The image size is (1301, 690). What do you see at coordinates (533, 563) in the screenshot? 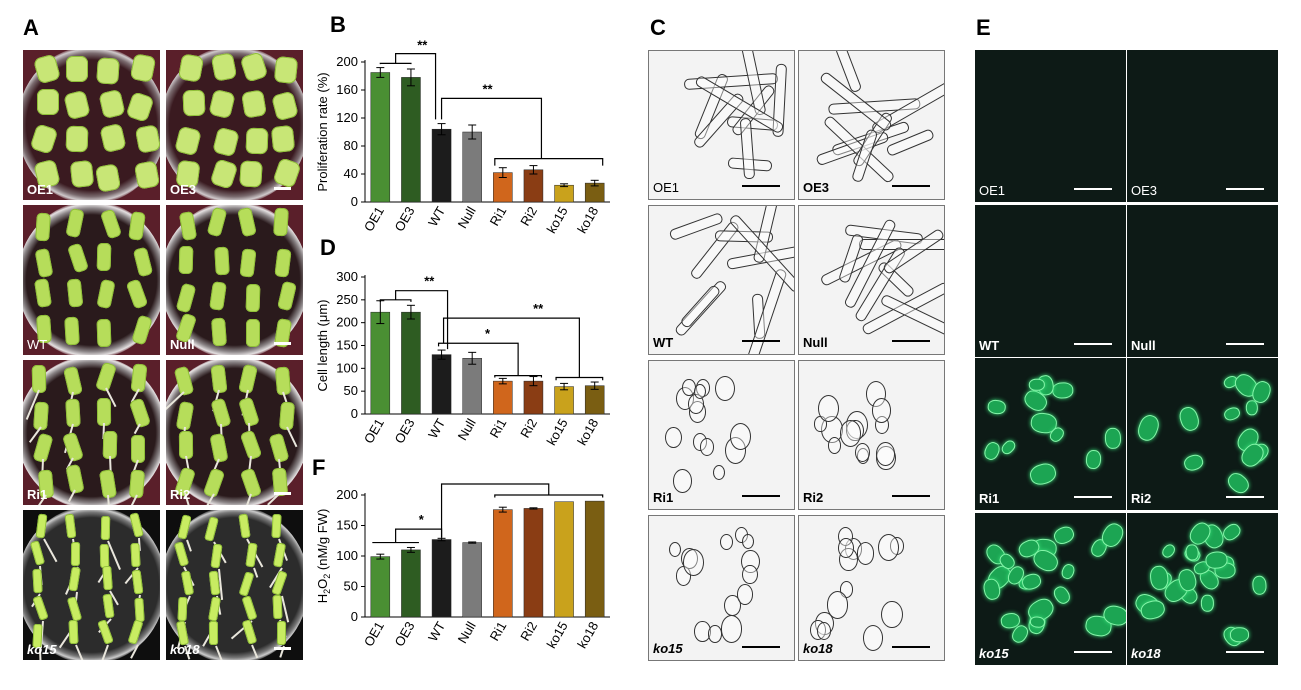
I see `bar-ri2` at bounding box center [533, 563].